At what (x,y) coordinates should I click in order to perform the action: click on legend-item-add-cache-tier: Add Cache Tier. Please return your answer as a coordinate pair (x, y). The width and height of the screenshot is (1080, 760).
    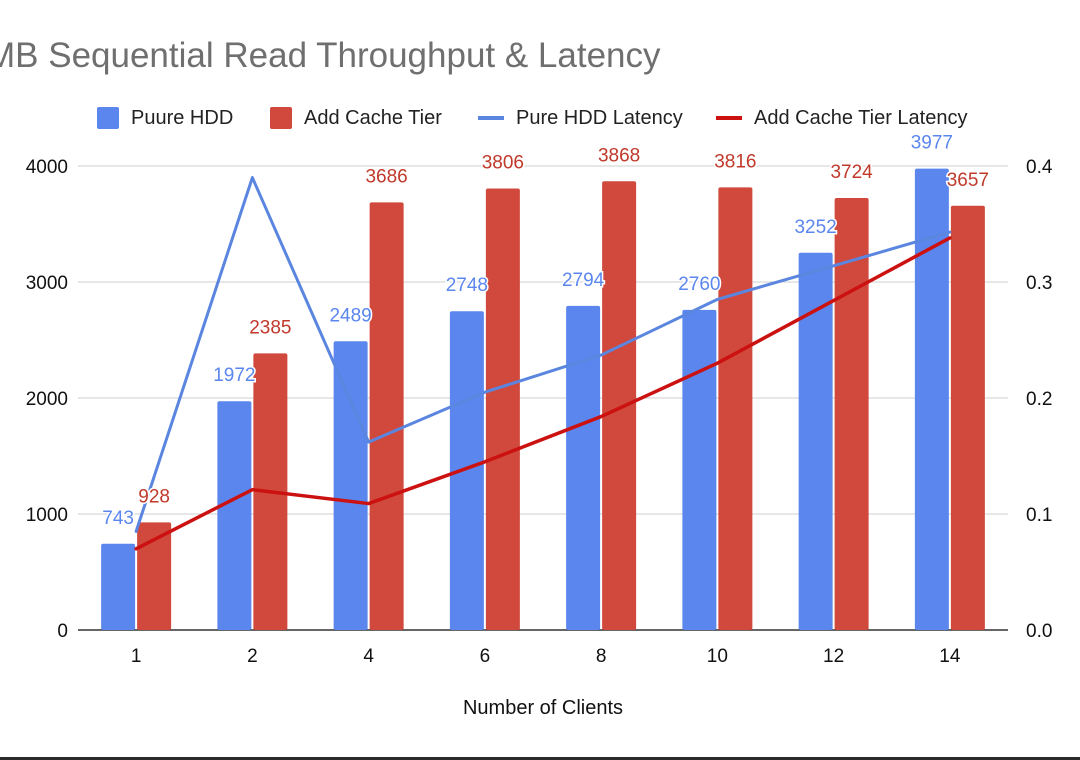
    Looking at the image, I should click on (356, 118).